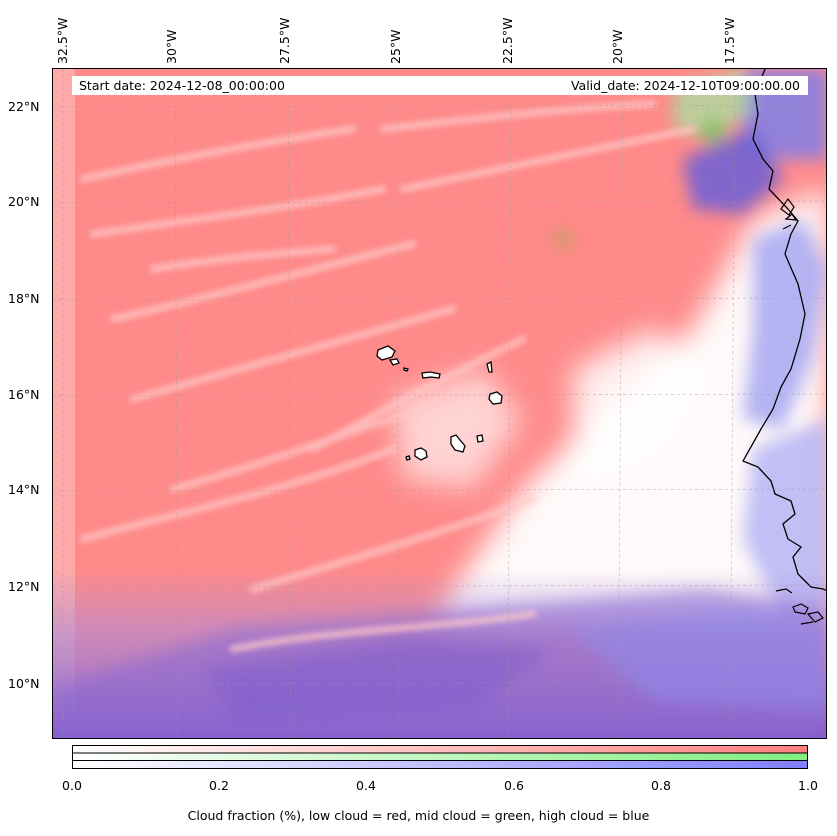 Image resolution: width=837 pixels, height=836 pixels. I want to click on lon-label: 27.5°W, so click(284, 40).